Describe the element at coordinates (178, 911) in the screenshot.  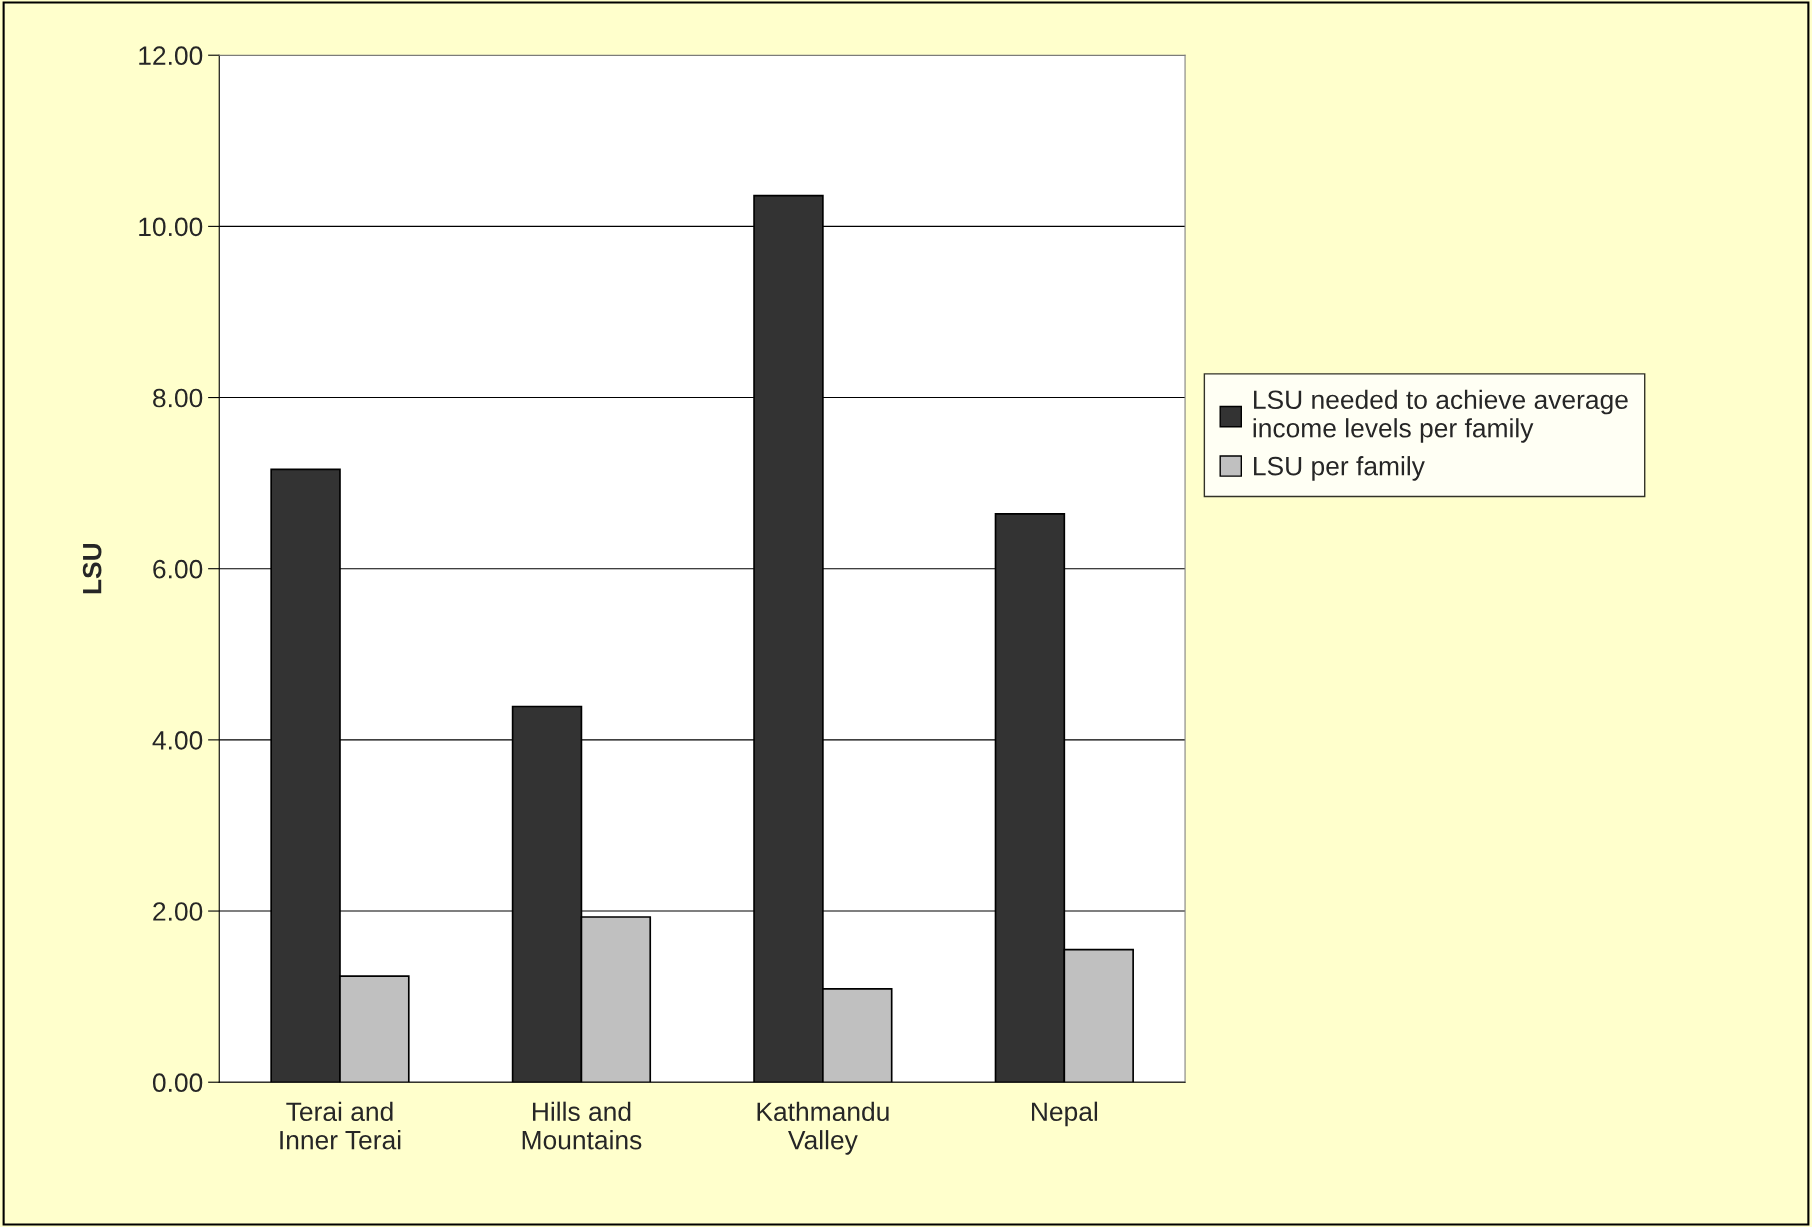
I see `y-tick-label: 2.00` at that location.